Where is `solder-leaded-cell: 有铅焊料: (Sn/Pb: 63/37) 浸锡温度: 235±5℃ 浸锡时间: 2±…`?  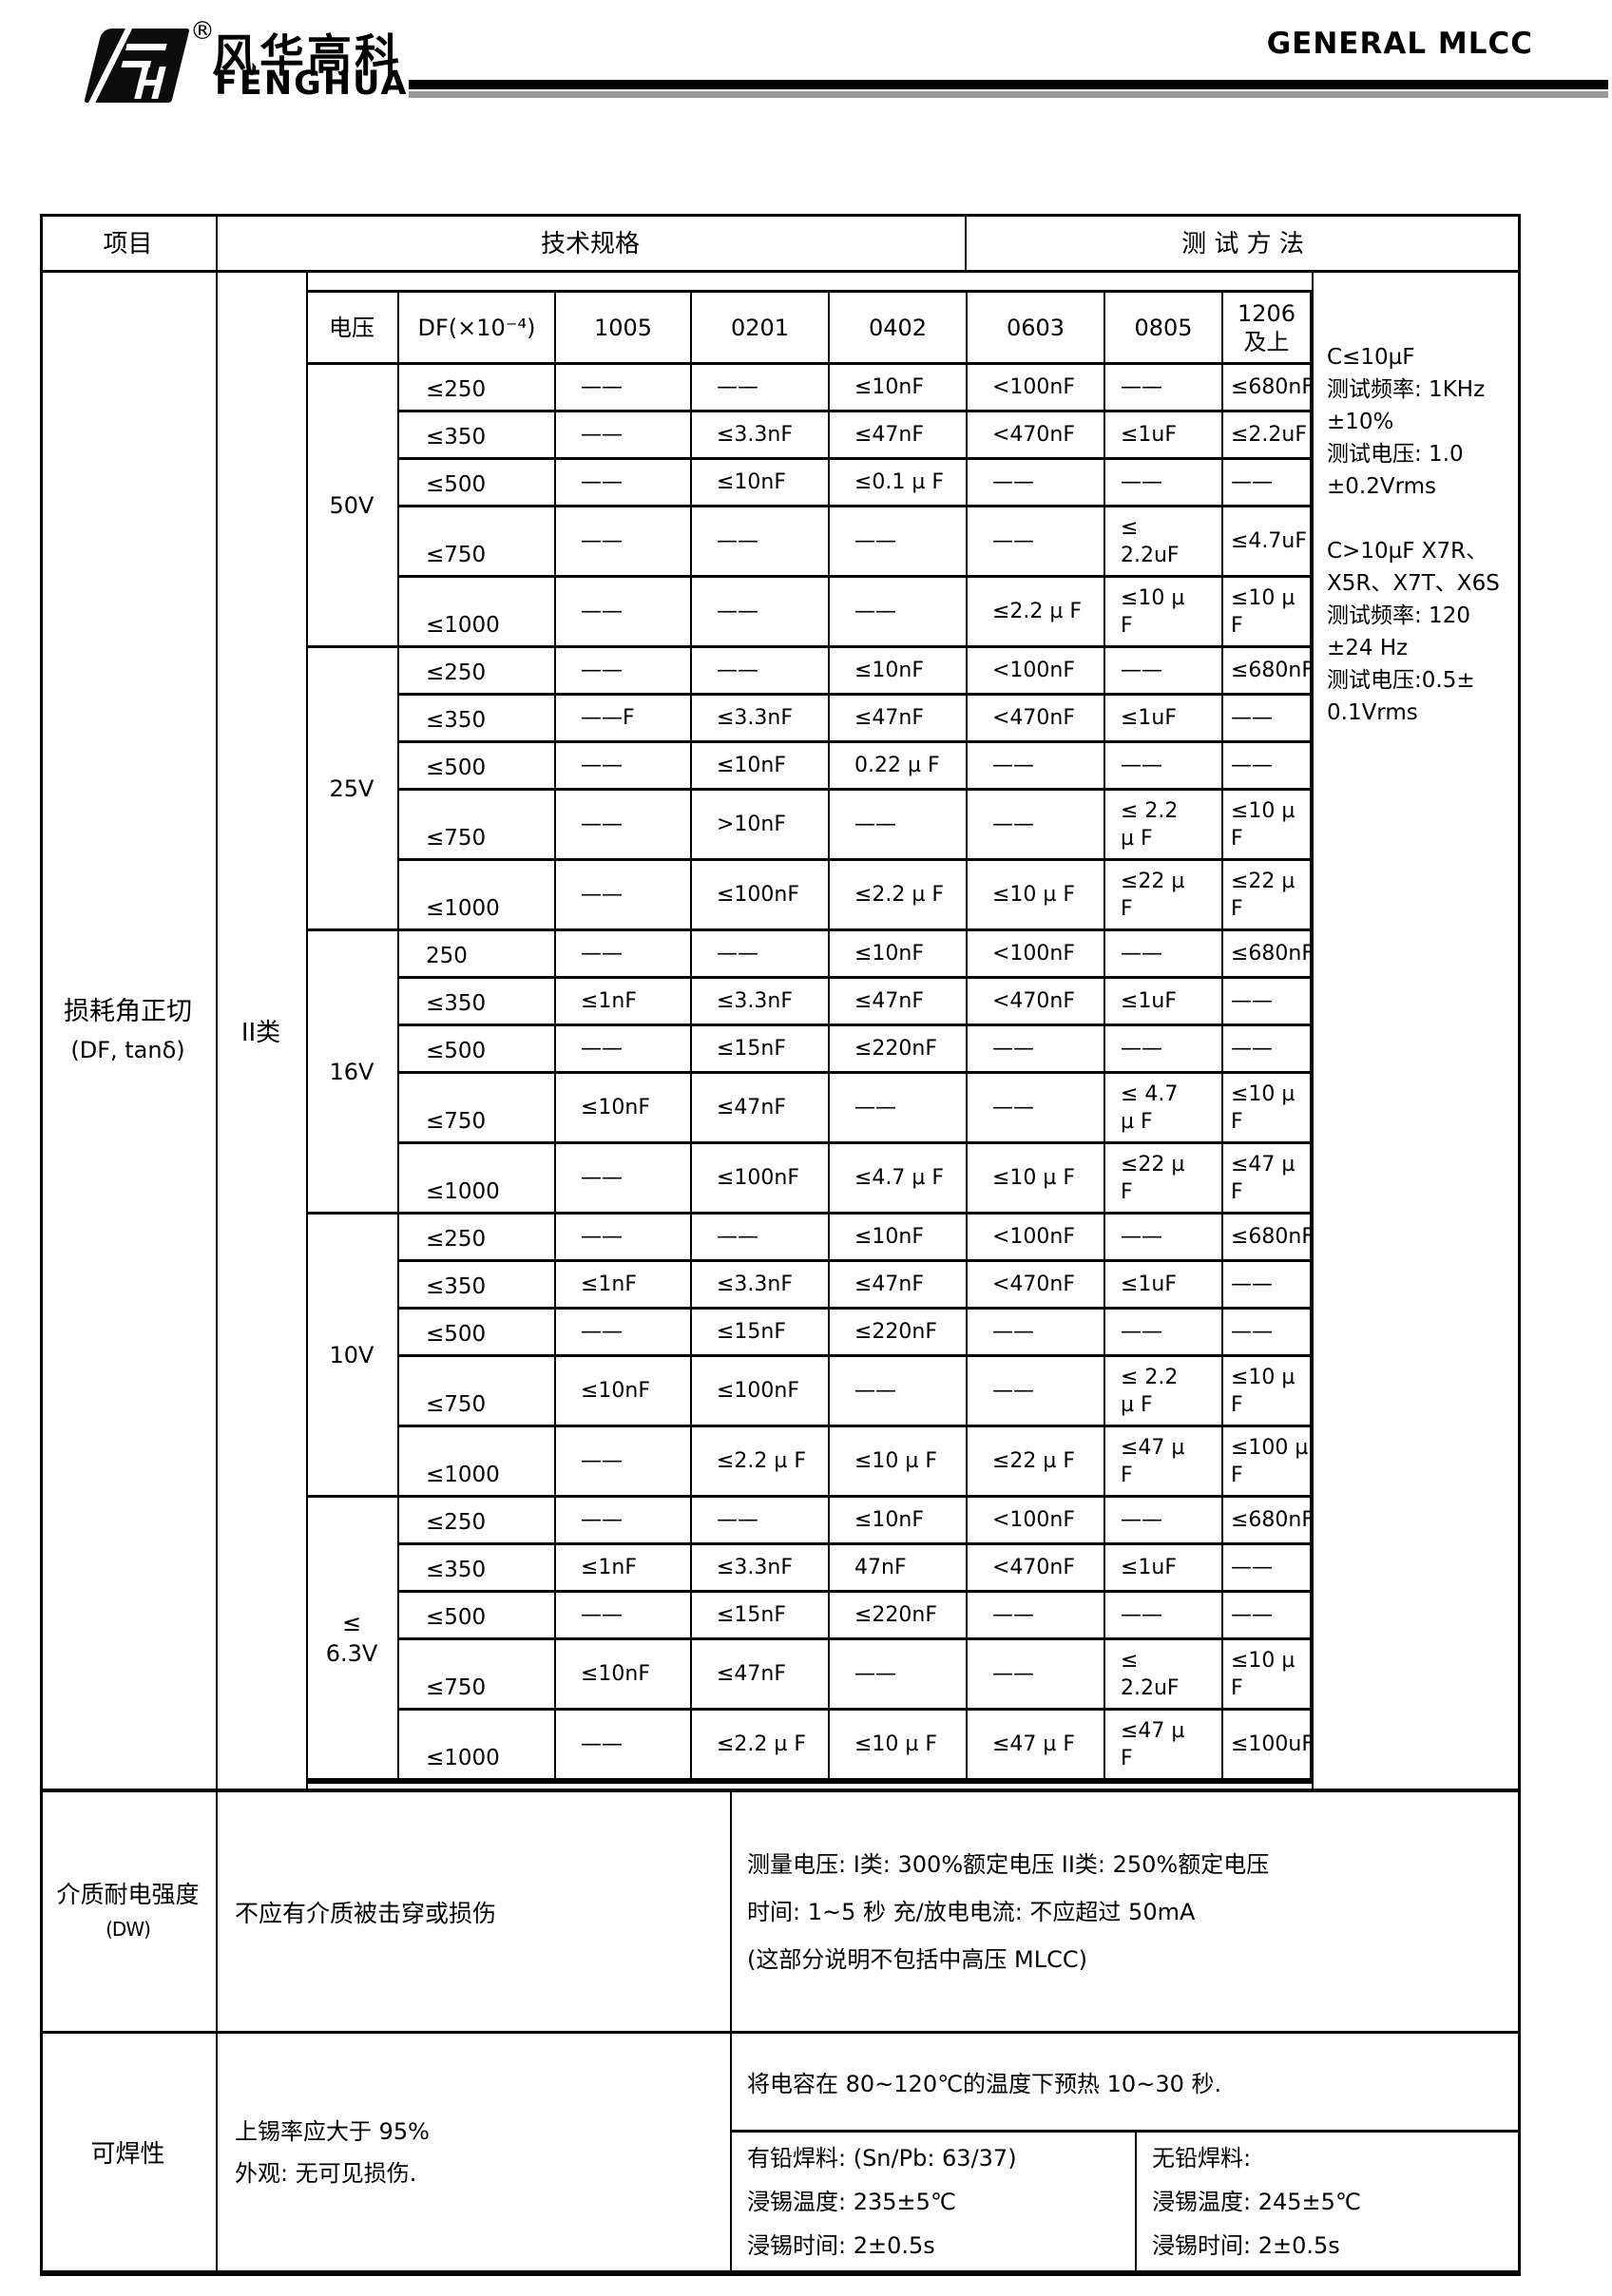
solder-leaded-cell: 有铅焊料: (Sn/Pb: 63/37) 浸锡温度: 235±5℃ 浸锡时间: 2±… is located at coordinates (940, 2201).